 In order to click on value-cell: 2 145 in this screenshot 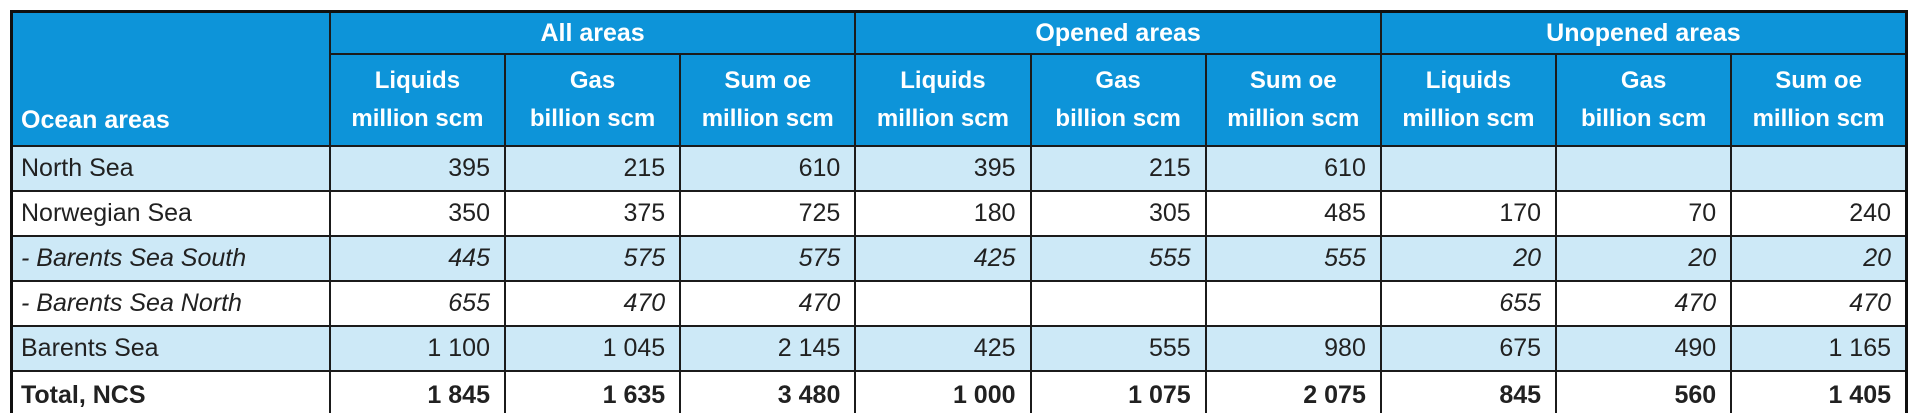, I will do `click(768, 348)`.